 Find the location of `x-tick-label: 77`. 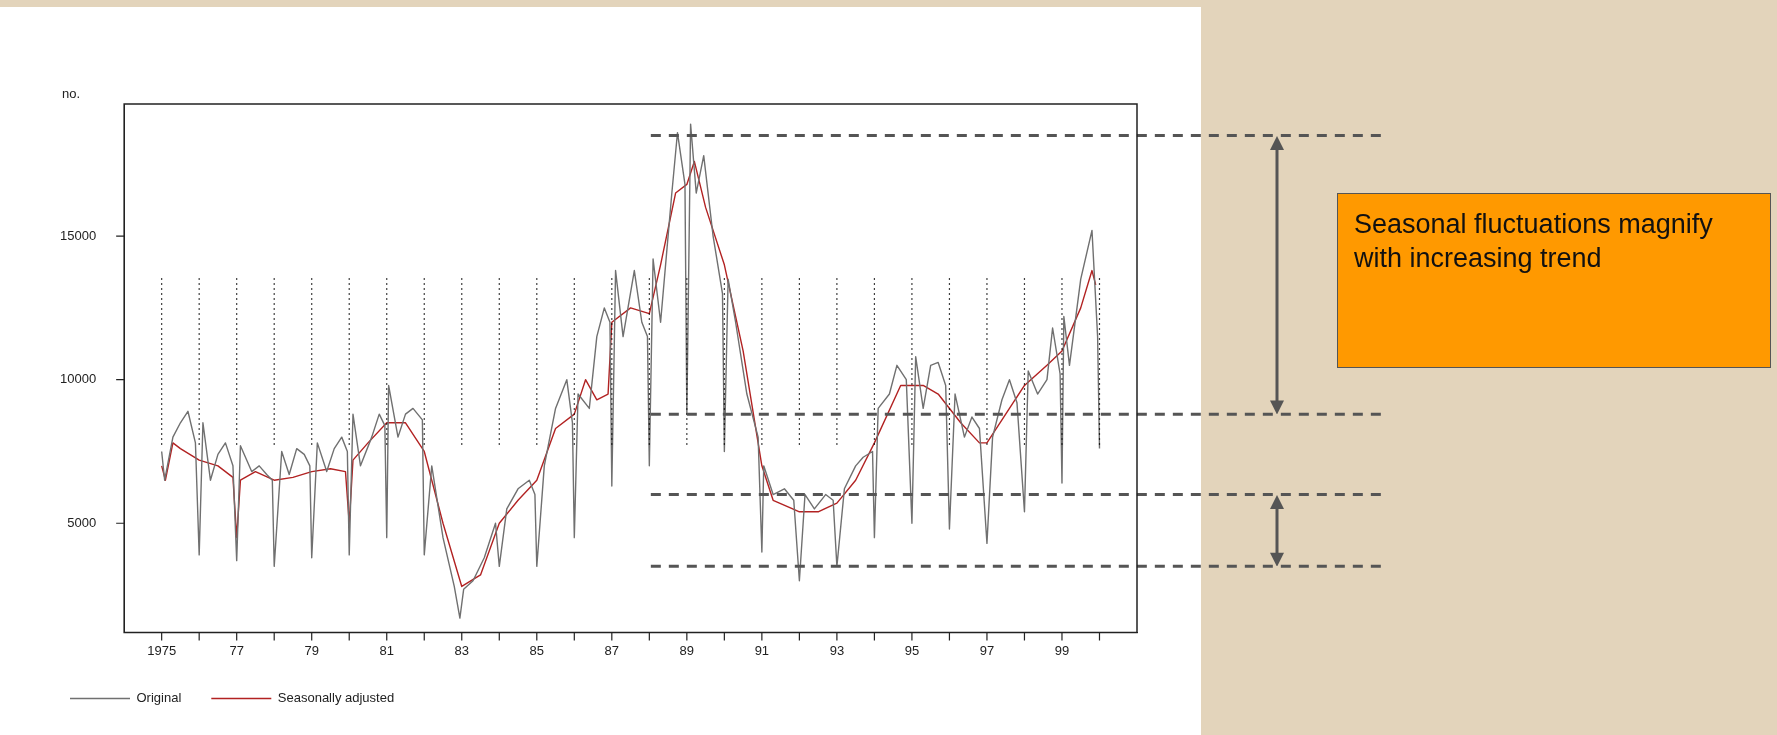

x-tick-label: 77 is located at coordinates (236, 650).